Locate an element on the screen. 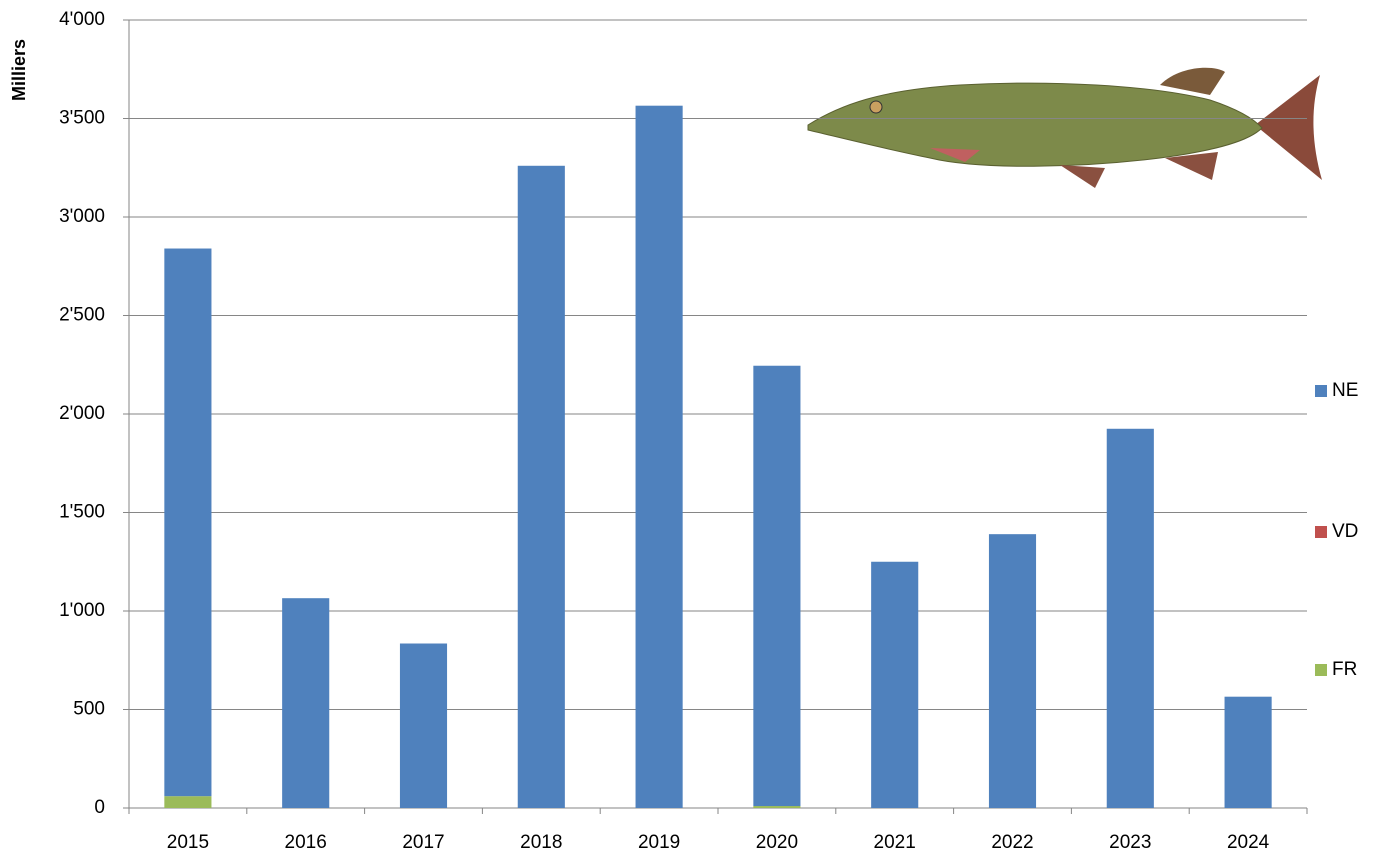  x-tick-label: 2015 is located at coordinates (188, 842).